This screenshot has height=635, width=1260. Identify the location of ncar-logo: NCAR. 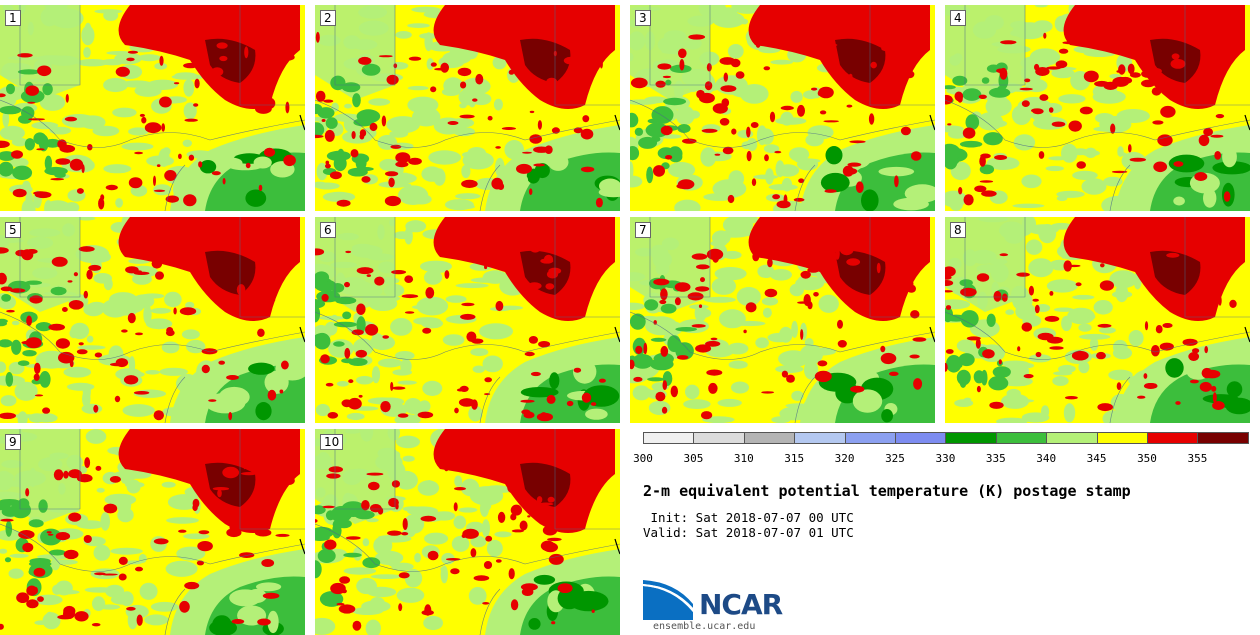
(723, 603).